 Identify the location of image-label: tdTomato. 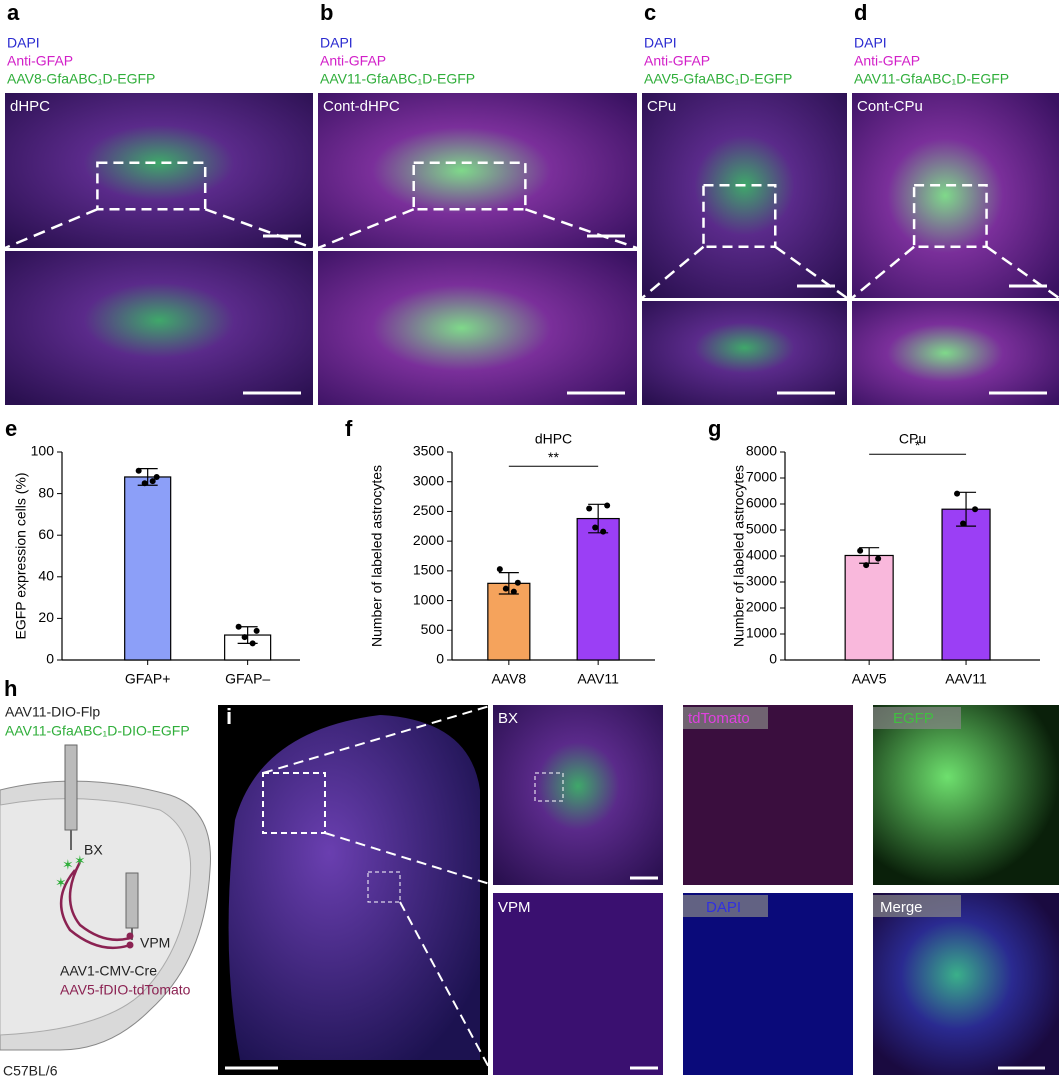
(719, 718).